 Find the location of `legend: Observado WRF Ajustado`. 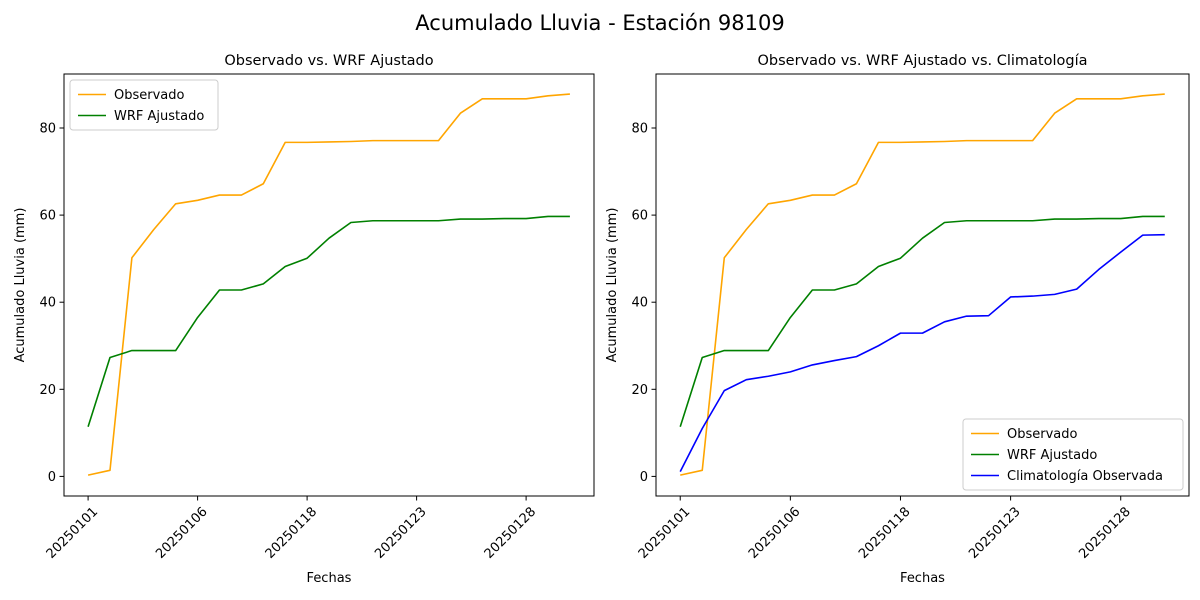

legend: Observado WRF Ajustado is located at coordinates (144, 105).